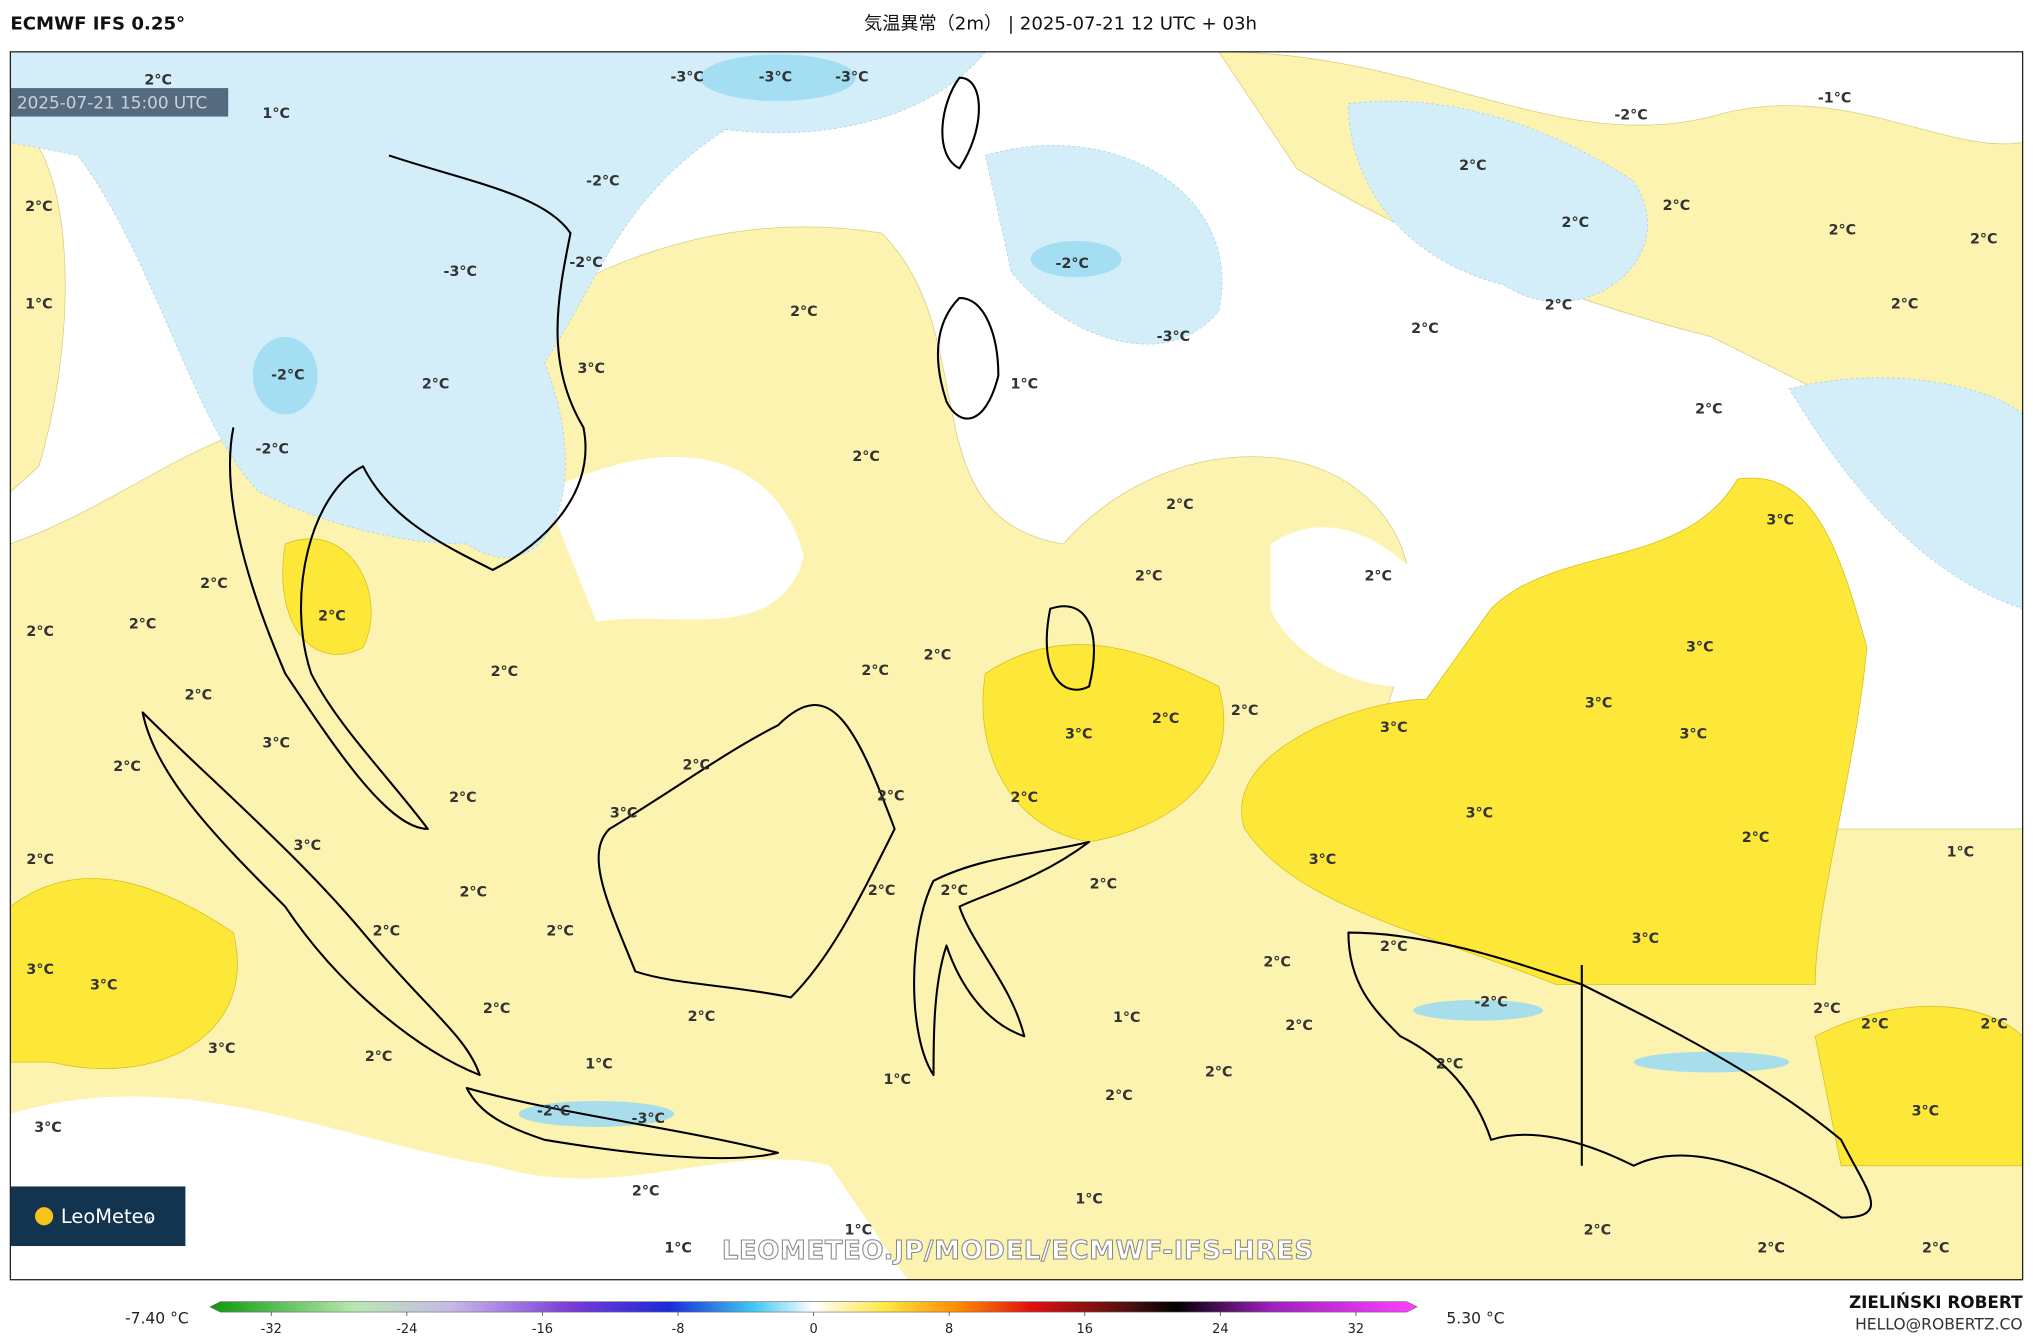  Describe the element at coordinates (1220, 1329) in the screenshot. I see `colorbar-tick-label: 24` at that location.